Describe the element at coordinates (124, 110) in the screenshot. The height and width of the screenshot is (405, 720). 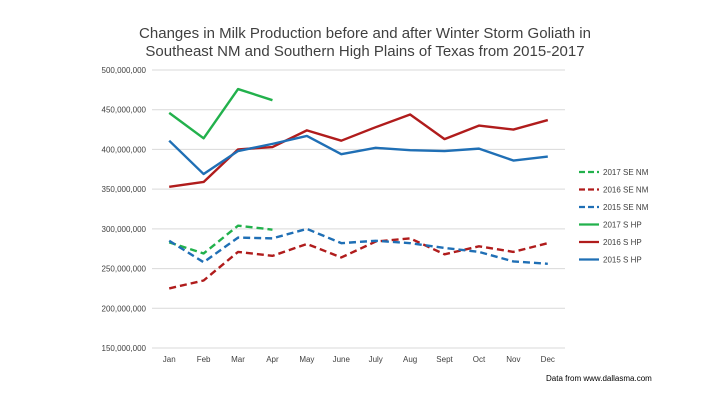
I see `y-tick-label: 450,000,000` at that location.